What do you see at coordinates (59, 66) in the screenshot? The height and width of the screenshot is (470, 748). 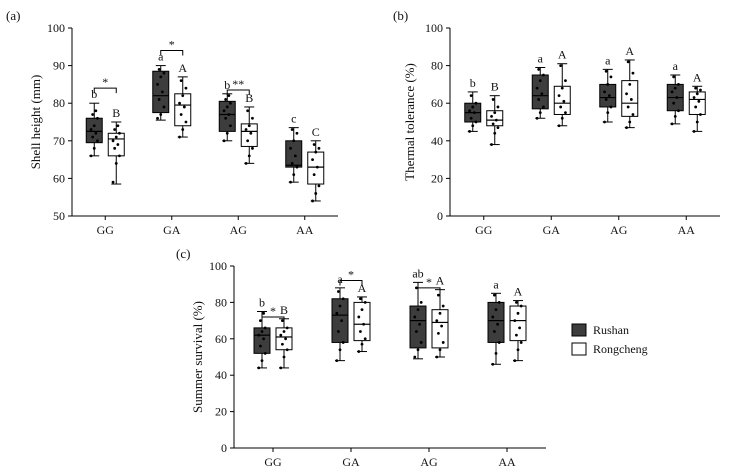 I see `y-tick-label: 90` at bounding box center [59, 66].